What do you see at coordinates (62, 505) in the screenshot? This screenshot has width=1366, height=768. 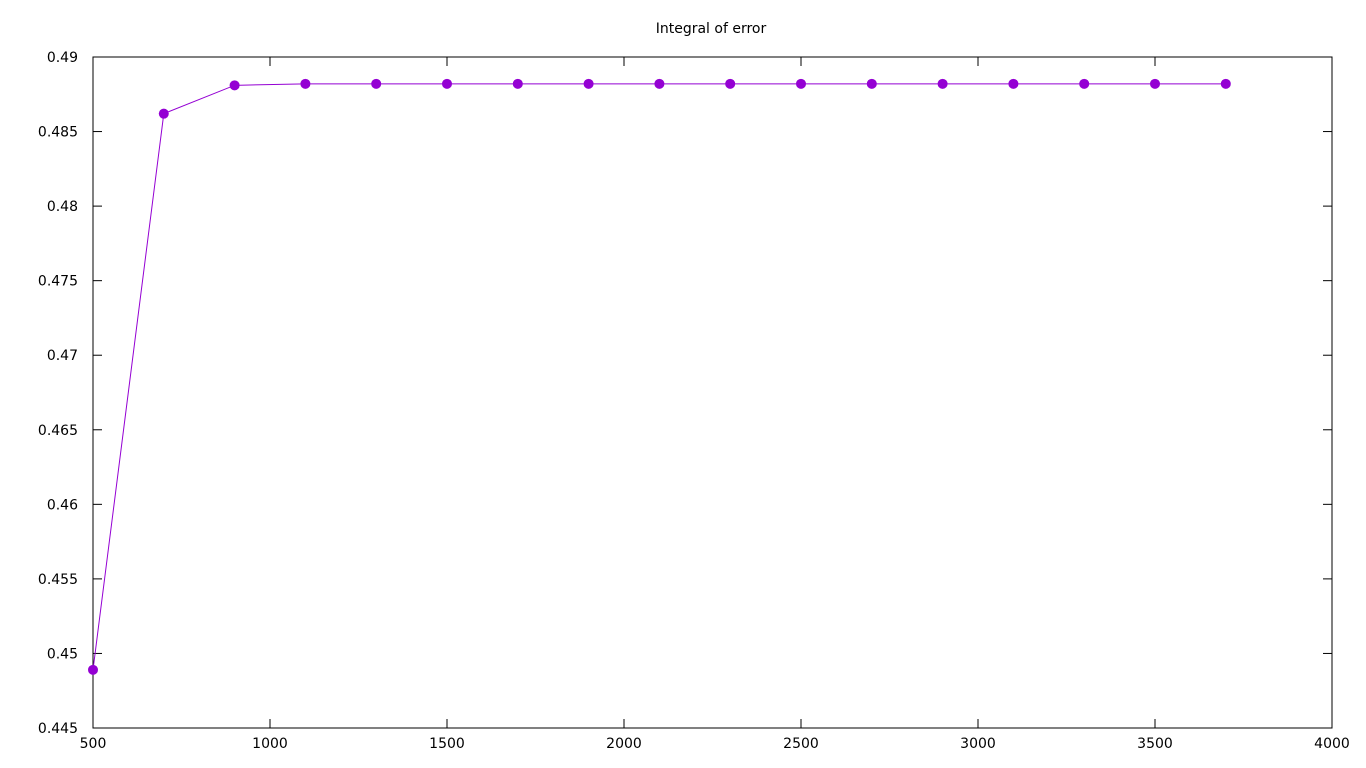 I see `y-tick-label: 0.46` at bounding box center [62, 505].